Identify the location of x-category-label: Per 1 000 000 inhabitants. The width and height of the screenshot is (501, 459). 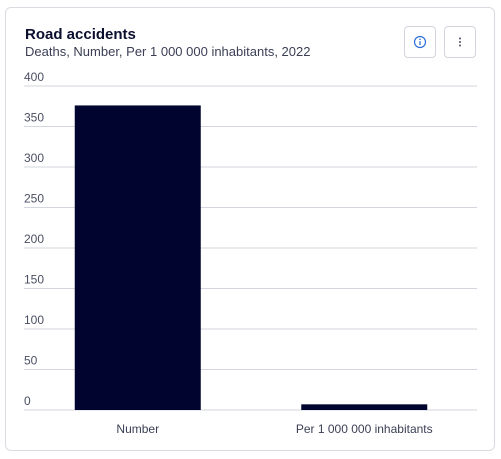
(364, 429).